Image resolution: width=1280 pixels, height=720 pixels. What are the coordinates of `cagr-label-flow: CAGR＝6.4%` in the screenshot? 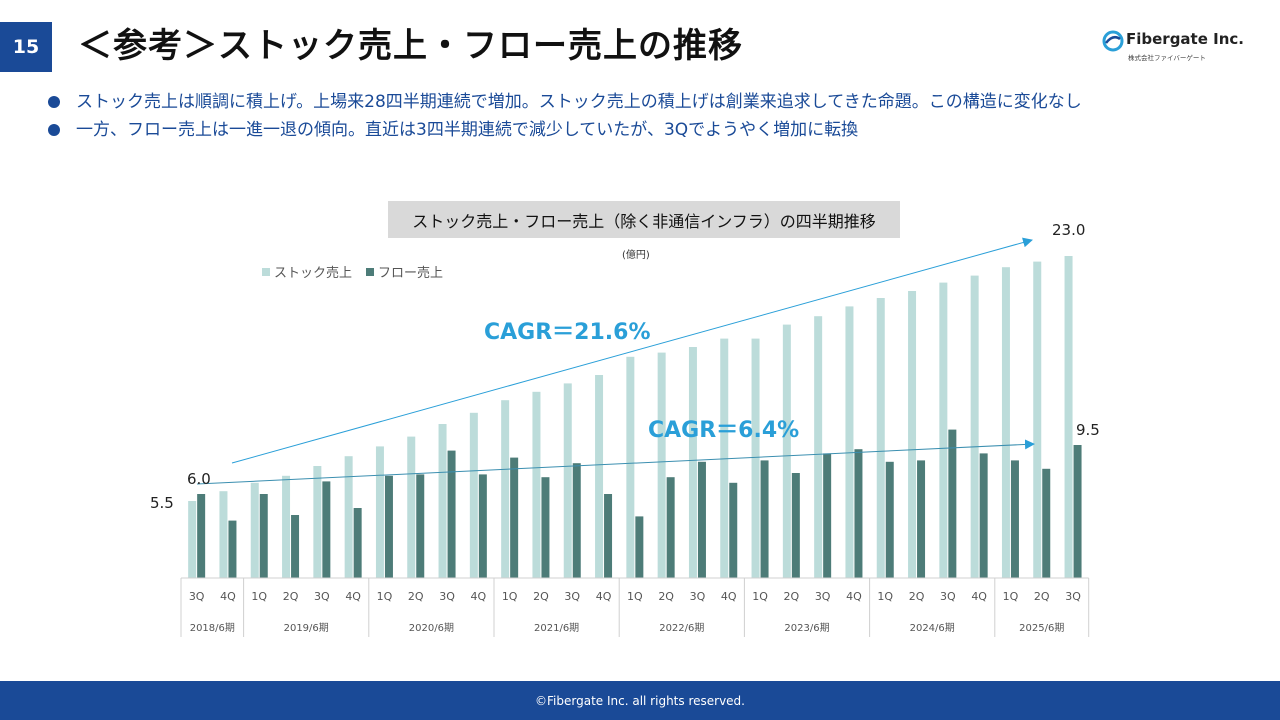 It's located at (723, 430).